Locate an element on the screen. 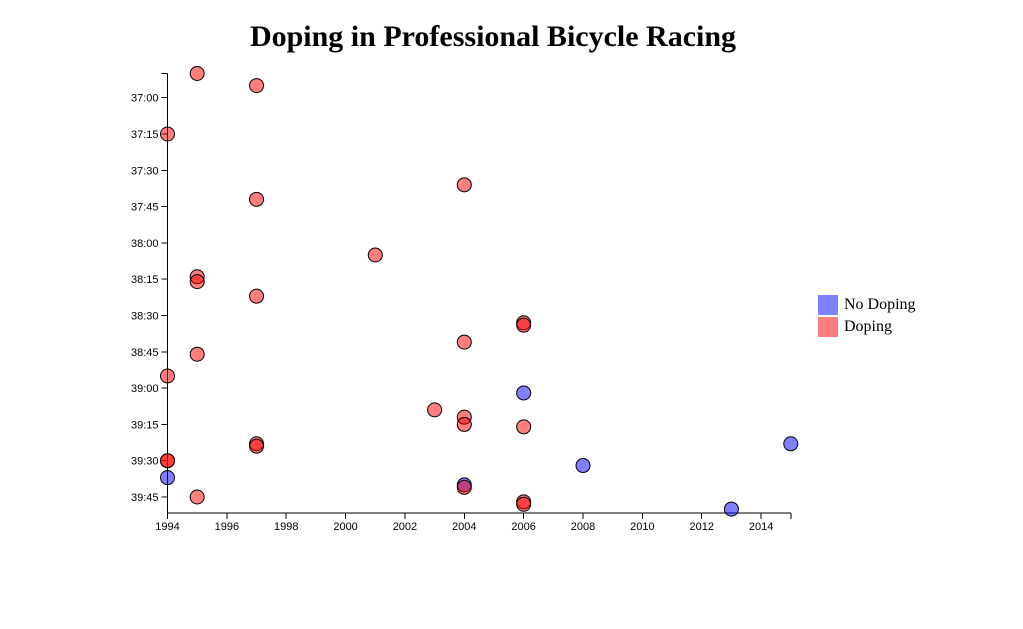 The width and height of the screenshot is (1023, 629). legend: No Doping Doping is located at coordinates (867, 317).